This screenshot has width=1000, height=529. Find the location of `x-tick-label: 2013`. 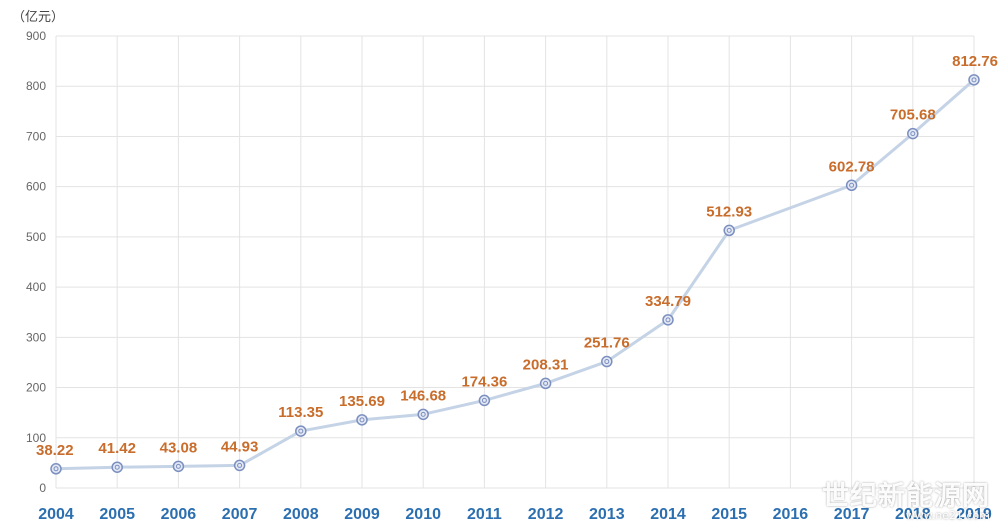

x-tick-label: 2013 is located at coordinates (607, 514).